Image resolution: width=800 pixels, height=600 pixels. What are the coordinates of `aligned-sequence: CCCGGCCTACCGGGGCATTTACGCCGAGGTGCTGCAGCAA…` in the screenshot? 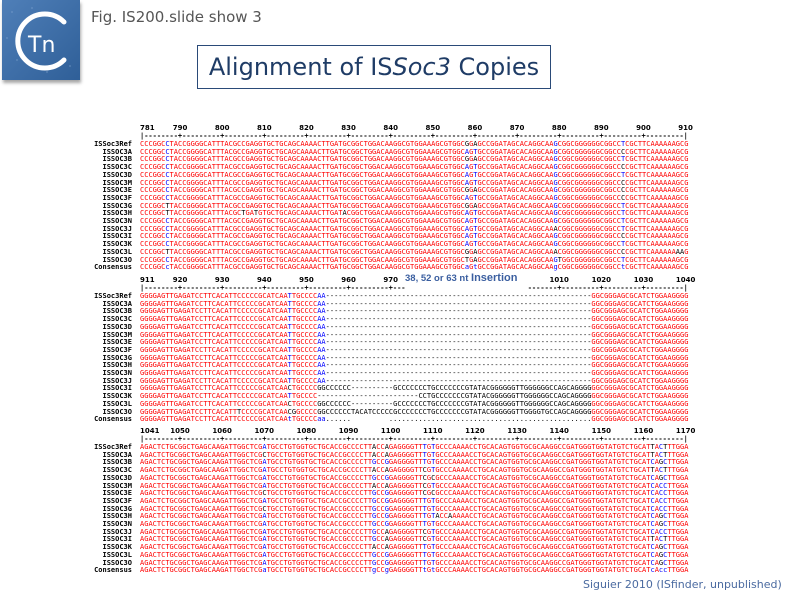 It's located at (414, 160).